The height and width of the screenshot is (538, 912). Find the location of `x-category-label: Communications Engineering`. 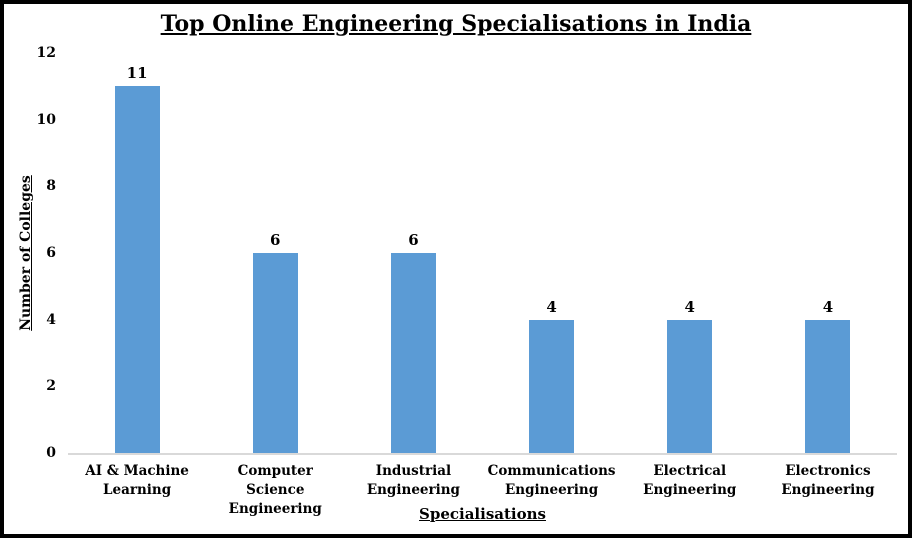

x-category-label: Communications Engineering is located at coordinates (552, 490).